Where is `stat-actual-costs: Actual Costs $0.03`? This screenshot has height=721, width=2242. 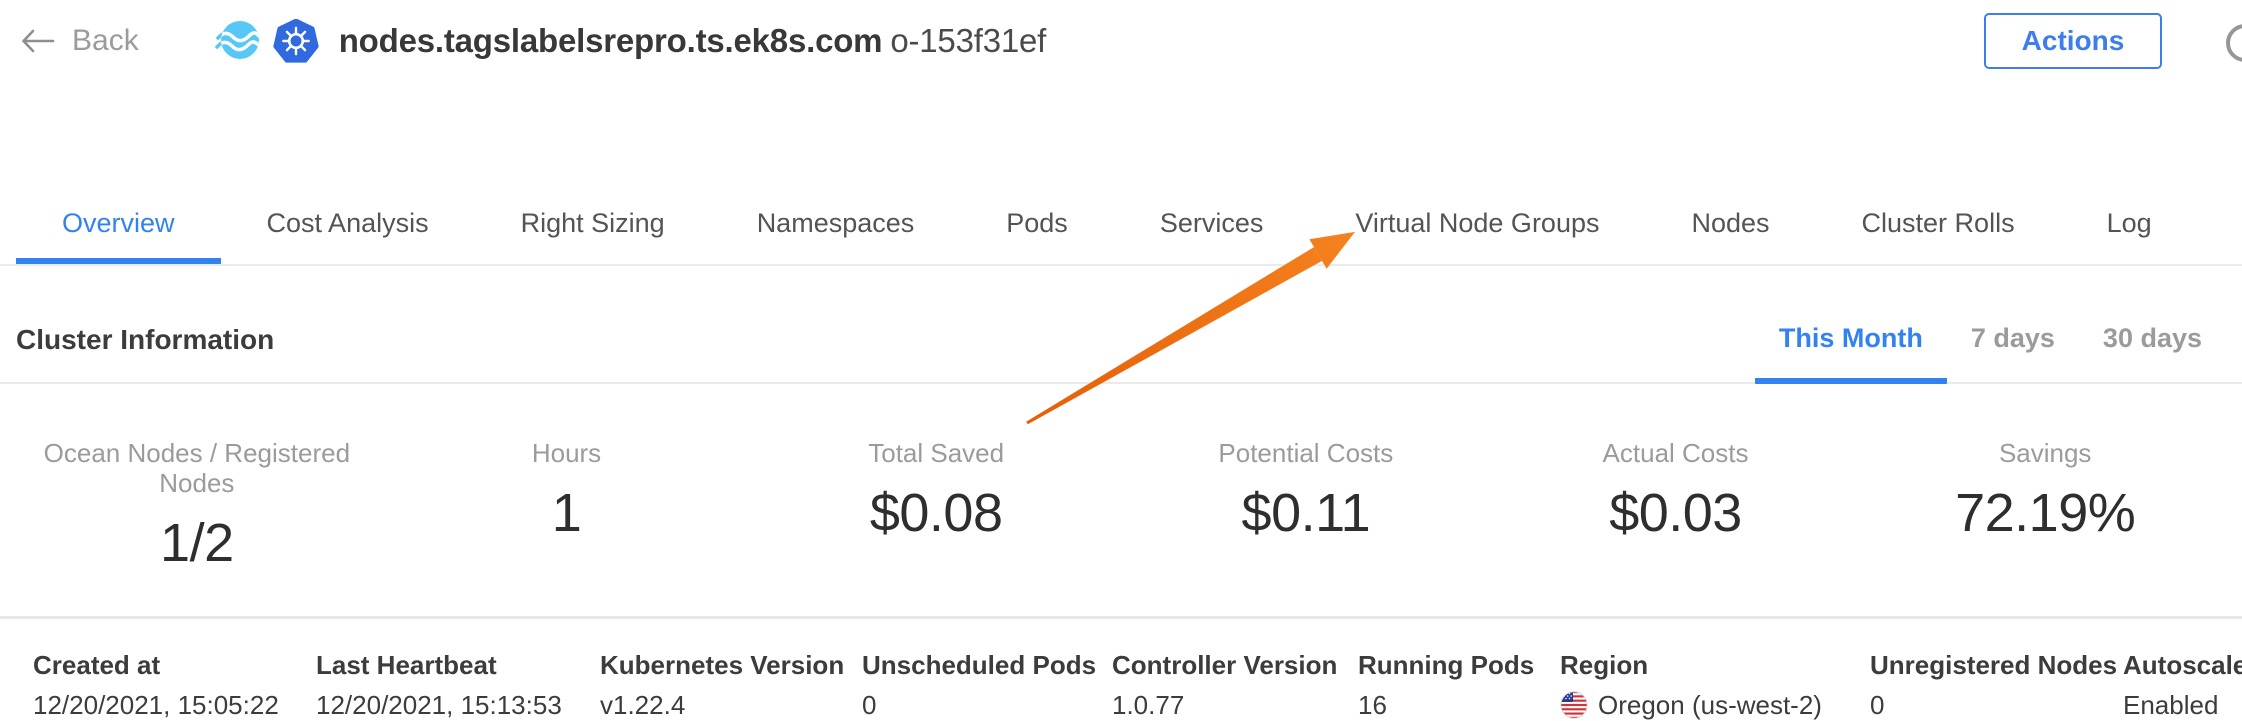 stat-actual-costs: Actual Costs $0.03 is located at coordinates (1676, 506).